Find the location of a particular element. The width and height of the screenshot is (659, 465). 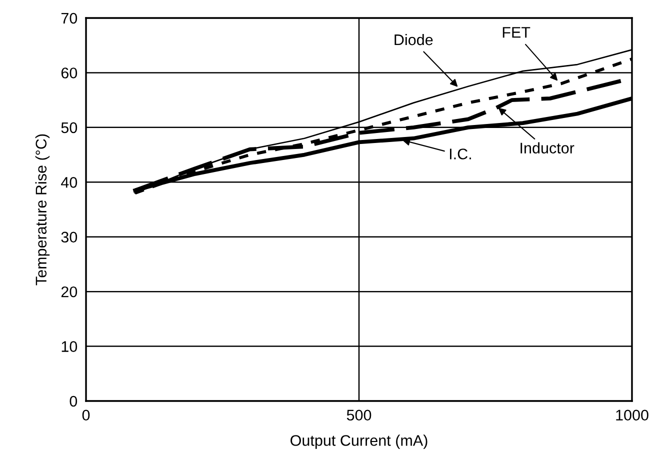

y-tick-label: 30 is located at coordinates (69, 237).